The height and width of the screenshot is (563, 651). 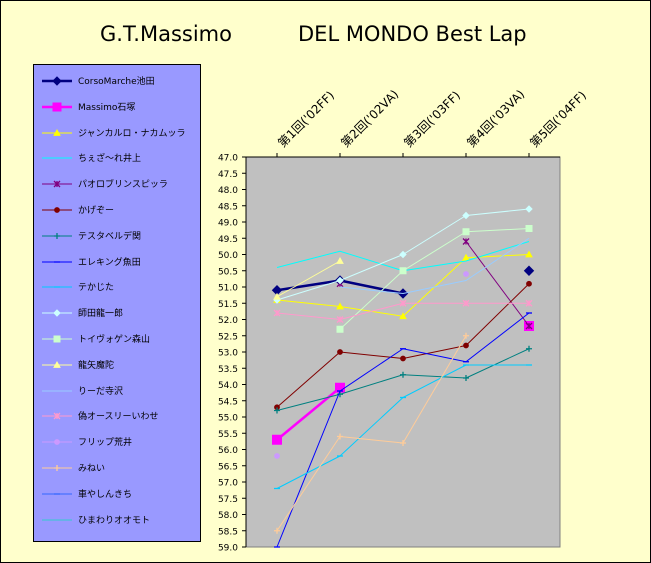 I want to click on chart-title-left: G.T.Massimo, so click(x=166, y=34).